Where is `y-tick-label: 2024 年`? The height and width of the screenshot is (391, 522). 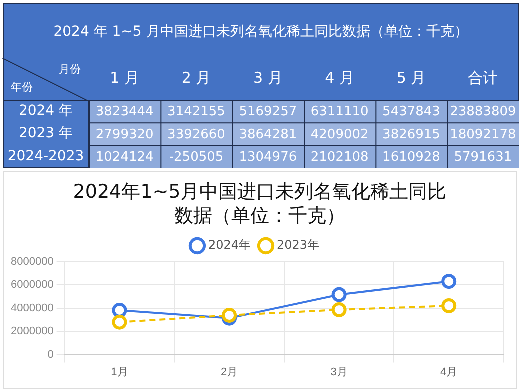 y-tick-label: 2024 年 is located at coordinates (46, 110).